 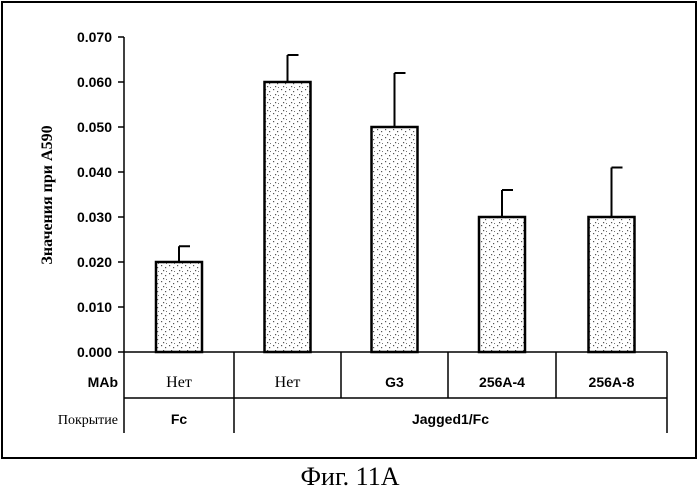 I want to click on y-tick-label: 0.060, so click(x=94, y=82).